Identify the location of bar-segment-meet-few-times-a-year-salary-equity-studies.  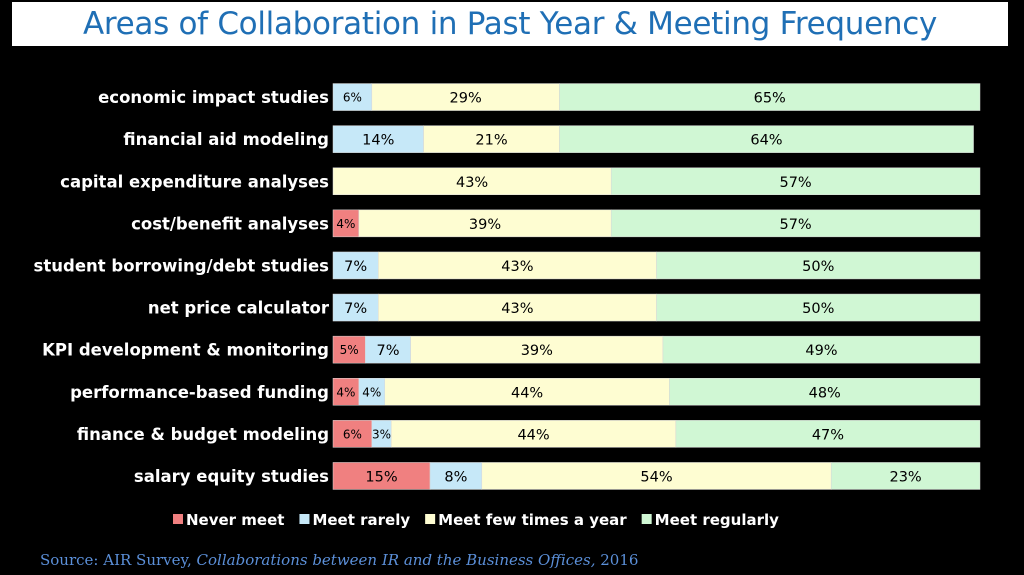
(656, 476).